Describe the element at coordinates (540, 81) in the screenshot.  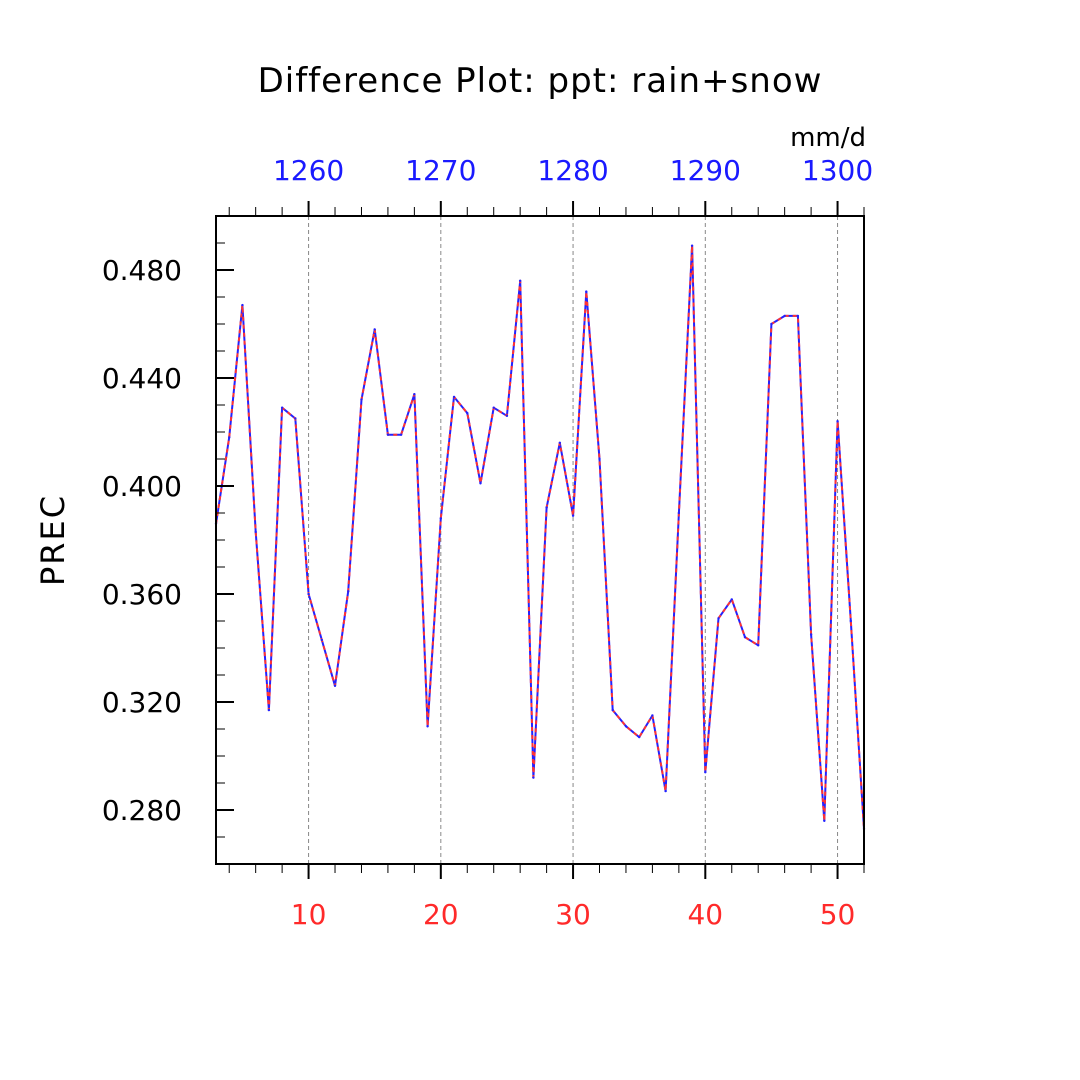
I see `chart-title: Difference Plot: ppt: rain+snow` at that location.